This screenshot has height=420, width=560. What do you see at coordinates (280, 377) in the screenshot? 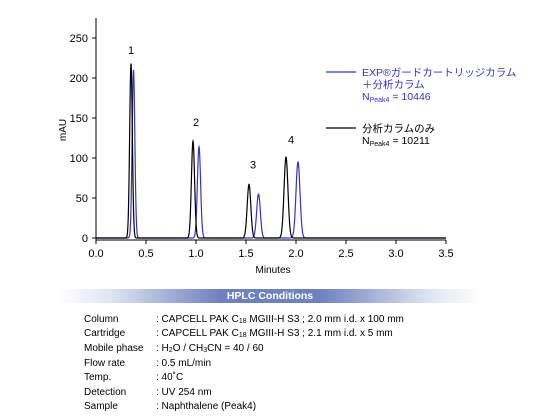
I see `condition-value: : 40˚C` at bounding box center [280, 377].